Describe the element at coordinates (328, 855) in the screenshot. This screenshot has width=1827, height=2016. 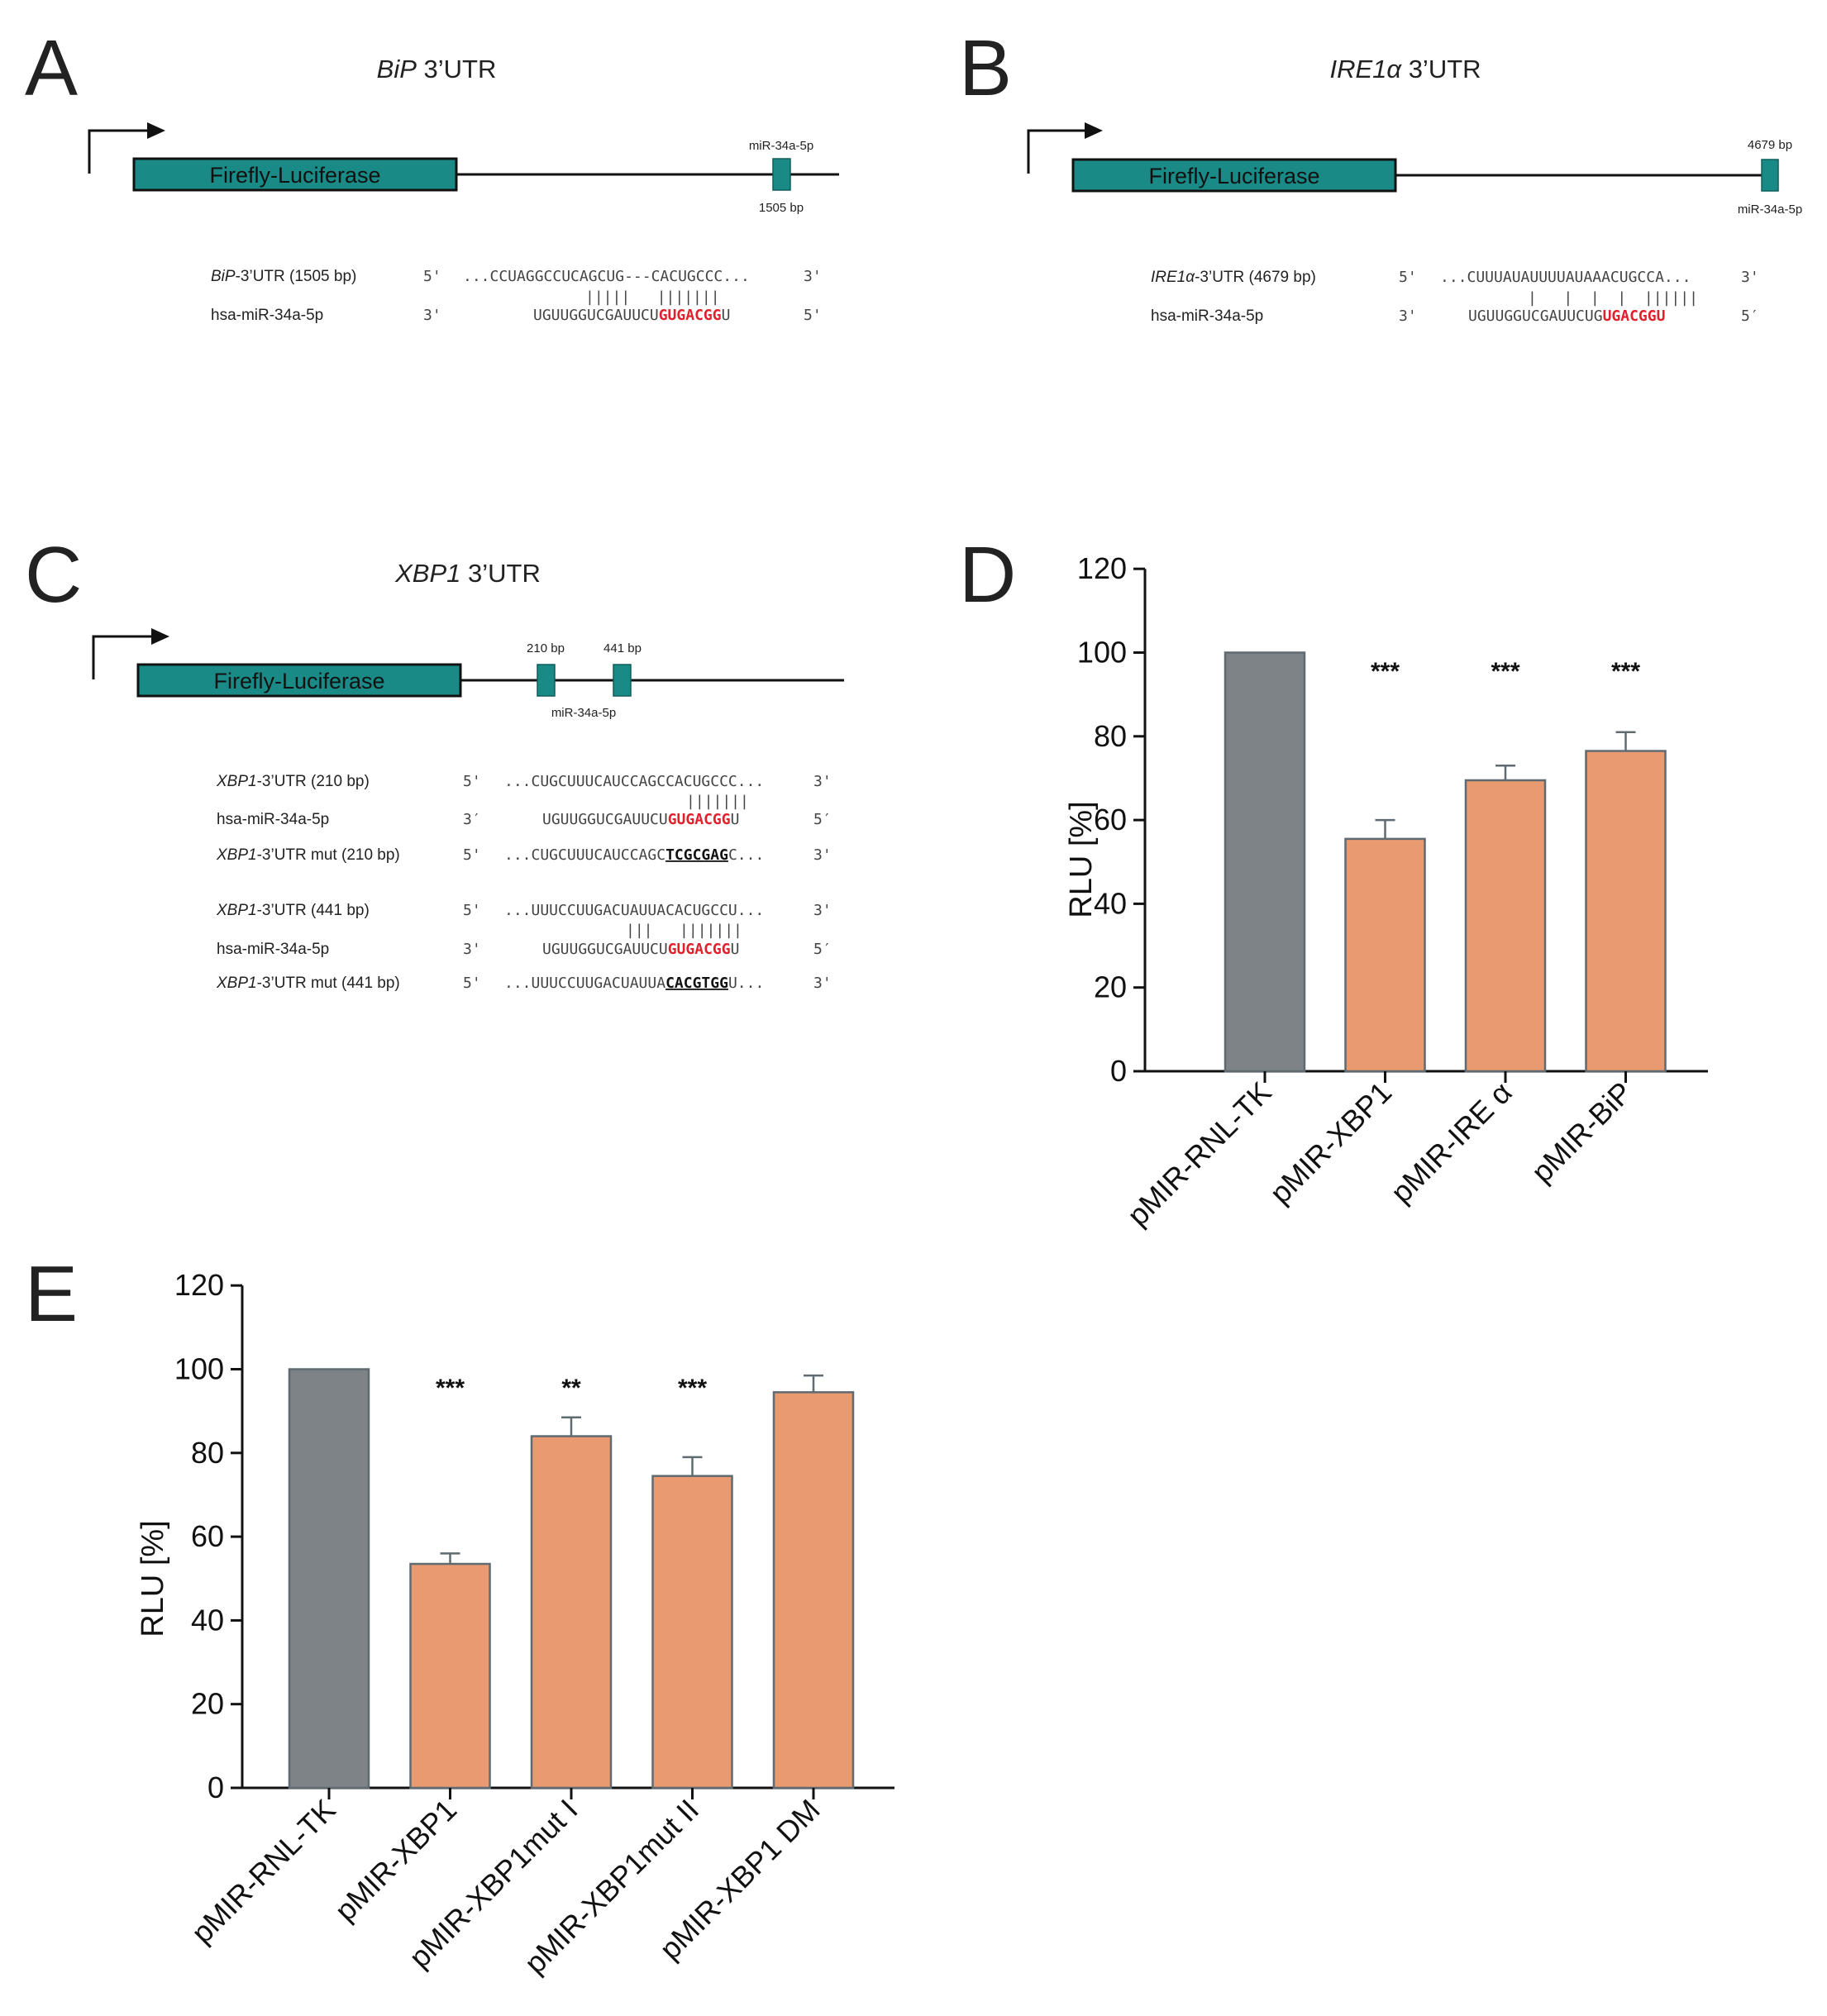
I see `utr-mut-210-label-rest: -3’UTR mut (210 bp)` at that location.